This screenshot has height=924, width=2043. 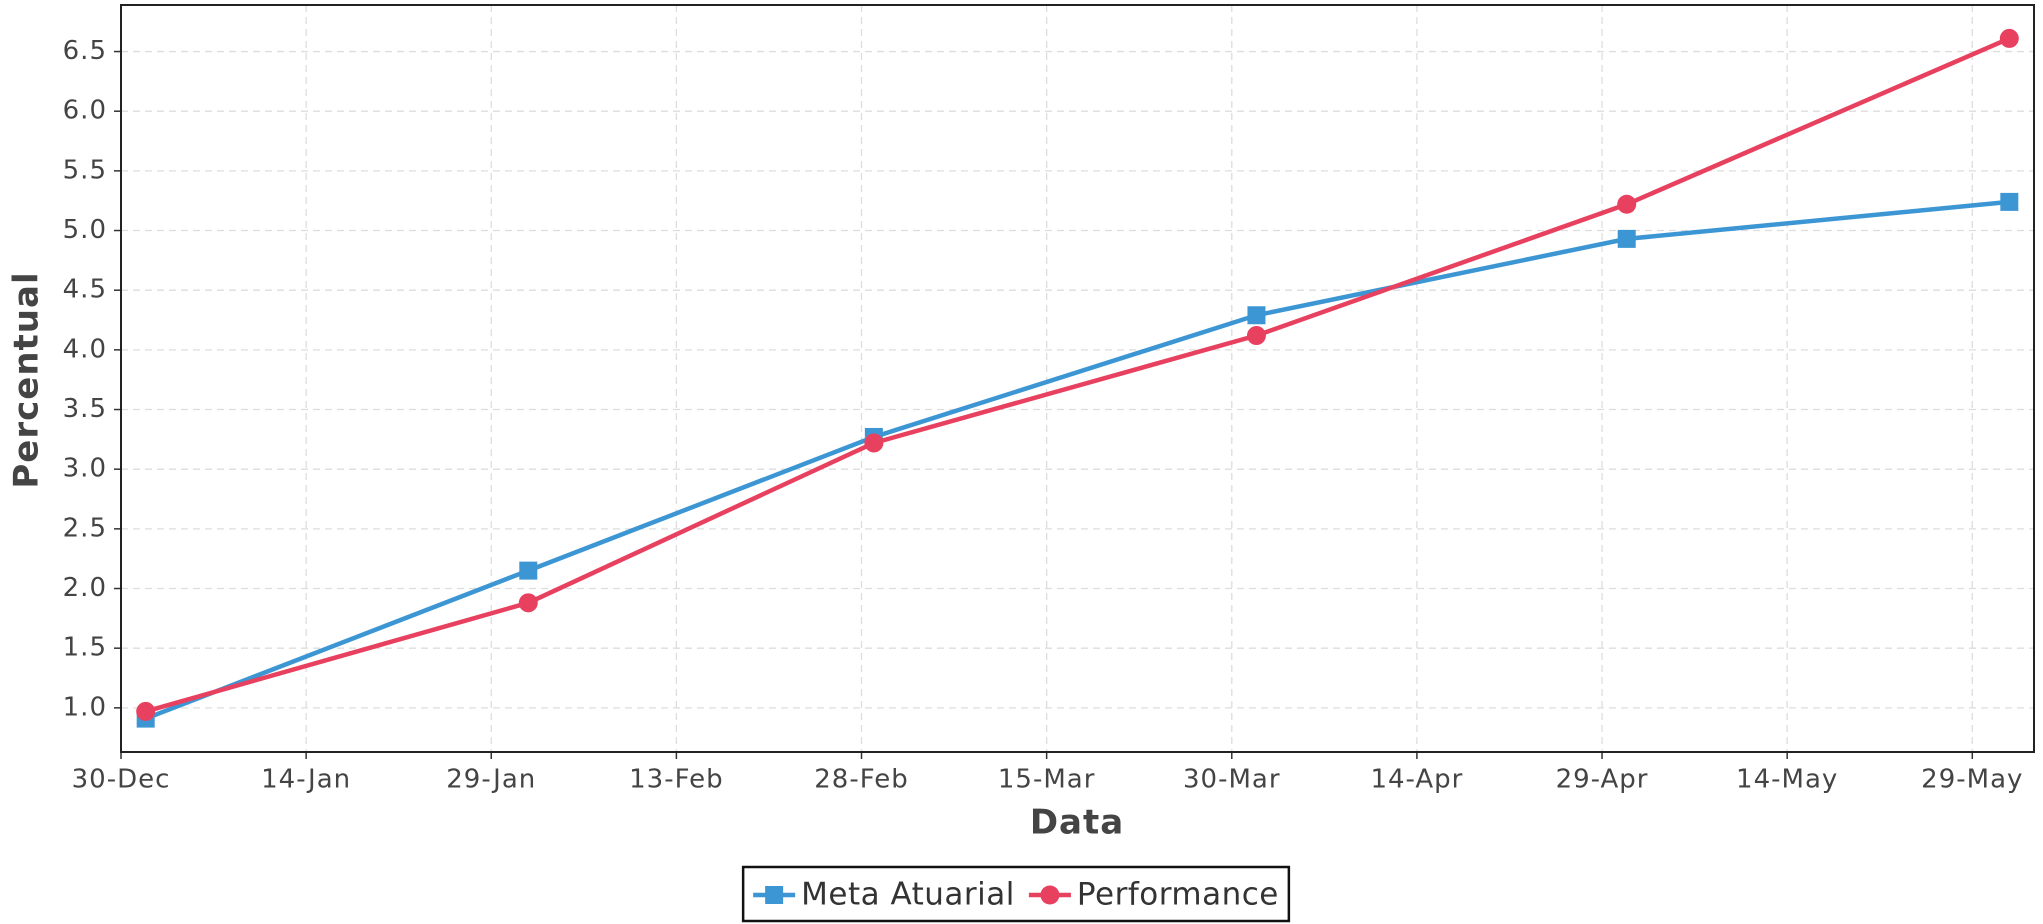 I want to click on y-tick-label: 3.0, so click(x=85, y=469).